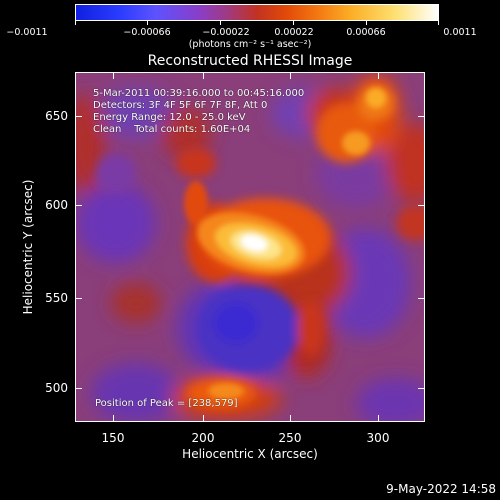  What do you see at coordinates (203, 438) in the screenshot?
I see `x-tick-label: 200` at bounding box center [203, 438].